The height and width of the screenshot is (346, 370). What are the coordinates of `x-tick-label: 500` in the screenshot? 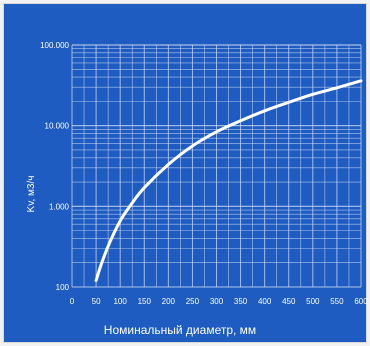 It's located at (313, 301).